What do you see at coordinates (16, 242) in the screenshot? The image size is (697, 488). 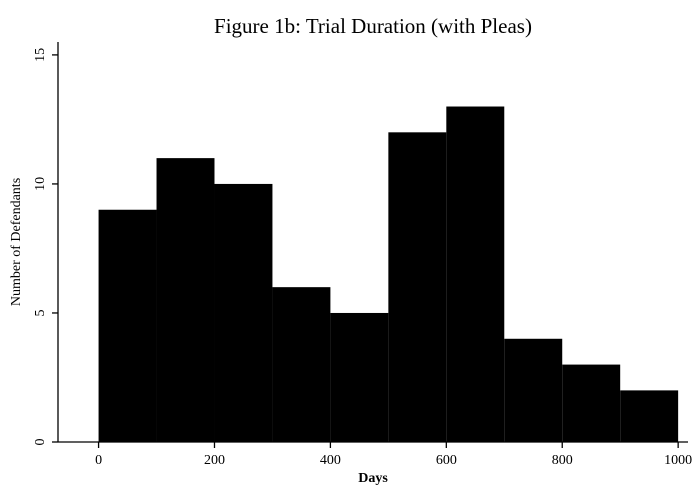 I see `y-axis-label: Number of Defendants` at bounding box center [16, 242].